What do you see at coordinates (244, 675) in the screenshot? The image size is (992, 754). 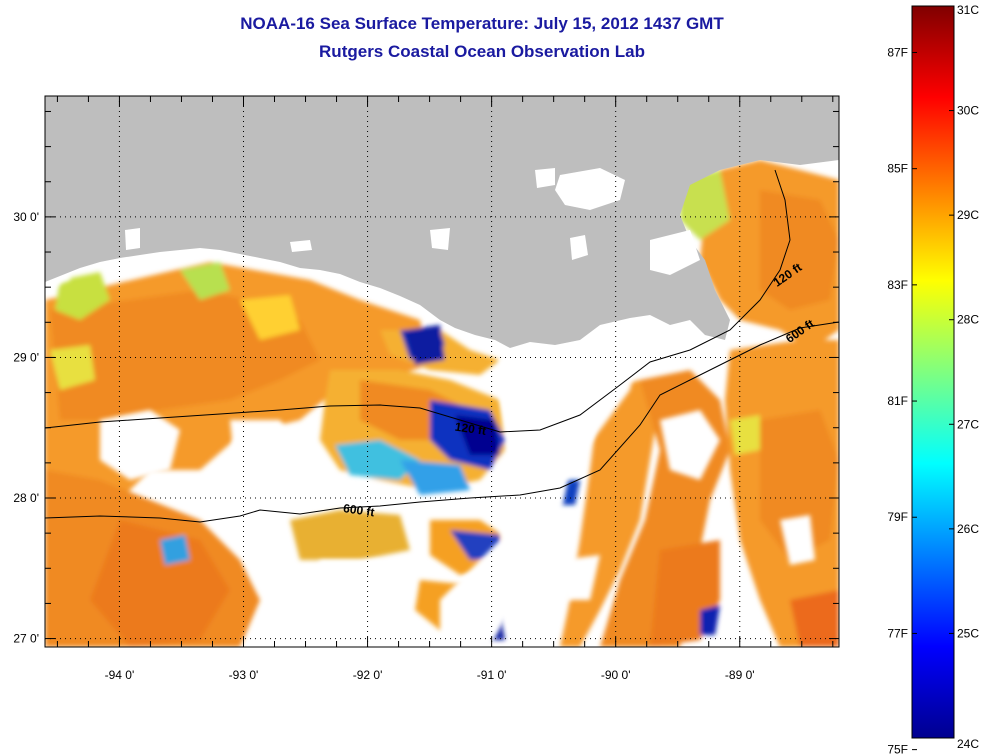 I see `longitude-tick-label: -93 0'` at bounding box center [244, 675].